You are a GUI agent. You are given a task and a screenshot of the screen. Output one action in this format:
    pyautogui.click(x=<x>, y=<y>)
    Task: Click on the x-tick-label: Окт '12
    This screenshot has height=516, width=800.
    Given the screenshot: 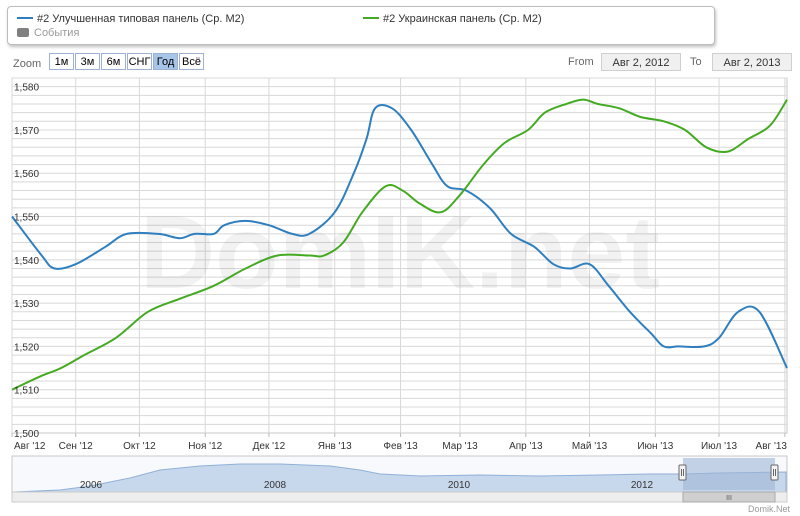 What is the action you would take?
    pyautogui.click(x=139, y=446)
    